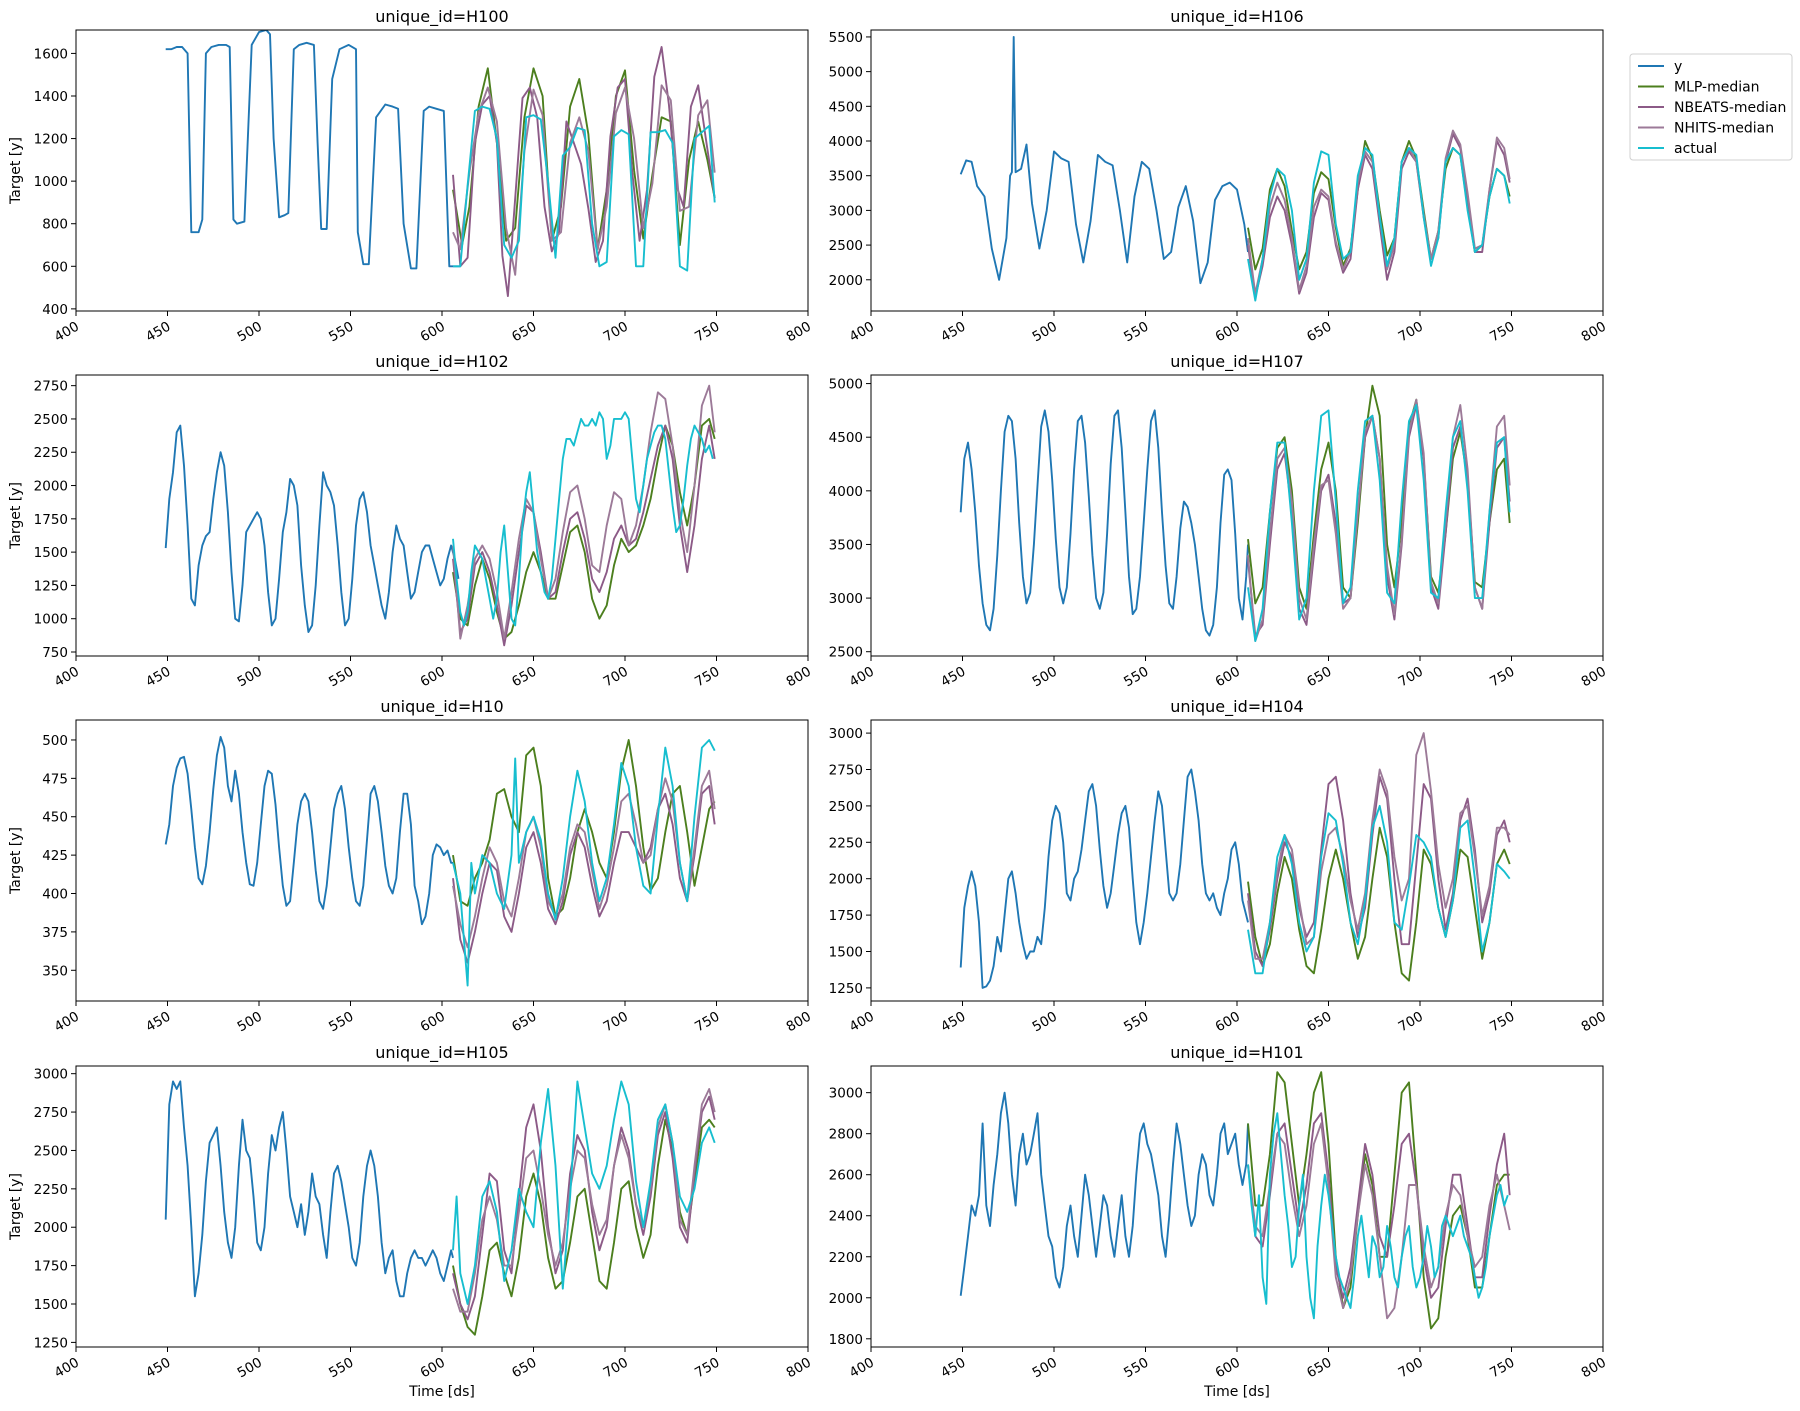 The image size is (1800, 1411). Describe the element at coordinates (441, 17) in the screenshot. I see `subplot-title: unique_id=H100` at that location.